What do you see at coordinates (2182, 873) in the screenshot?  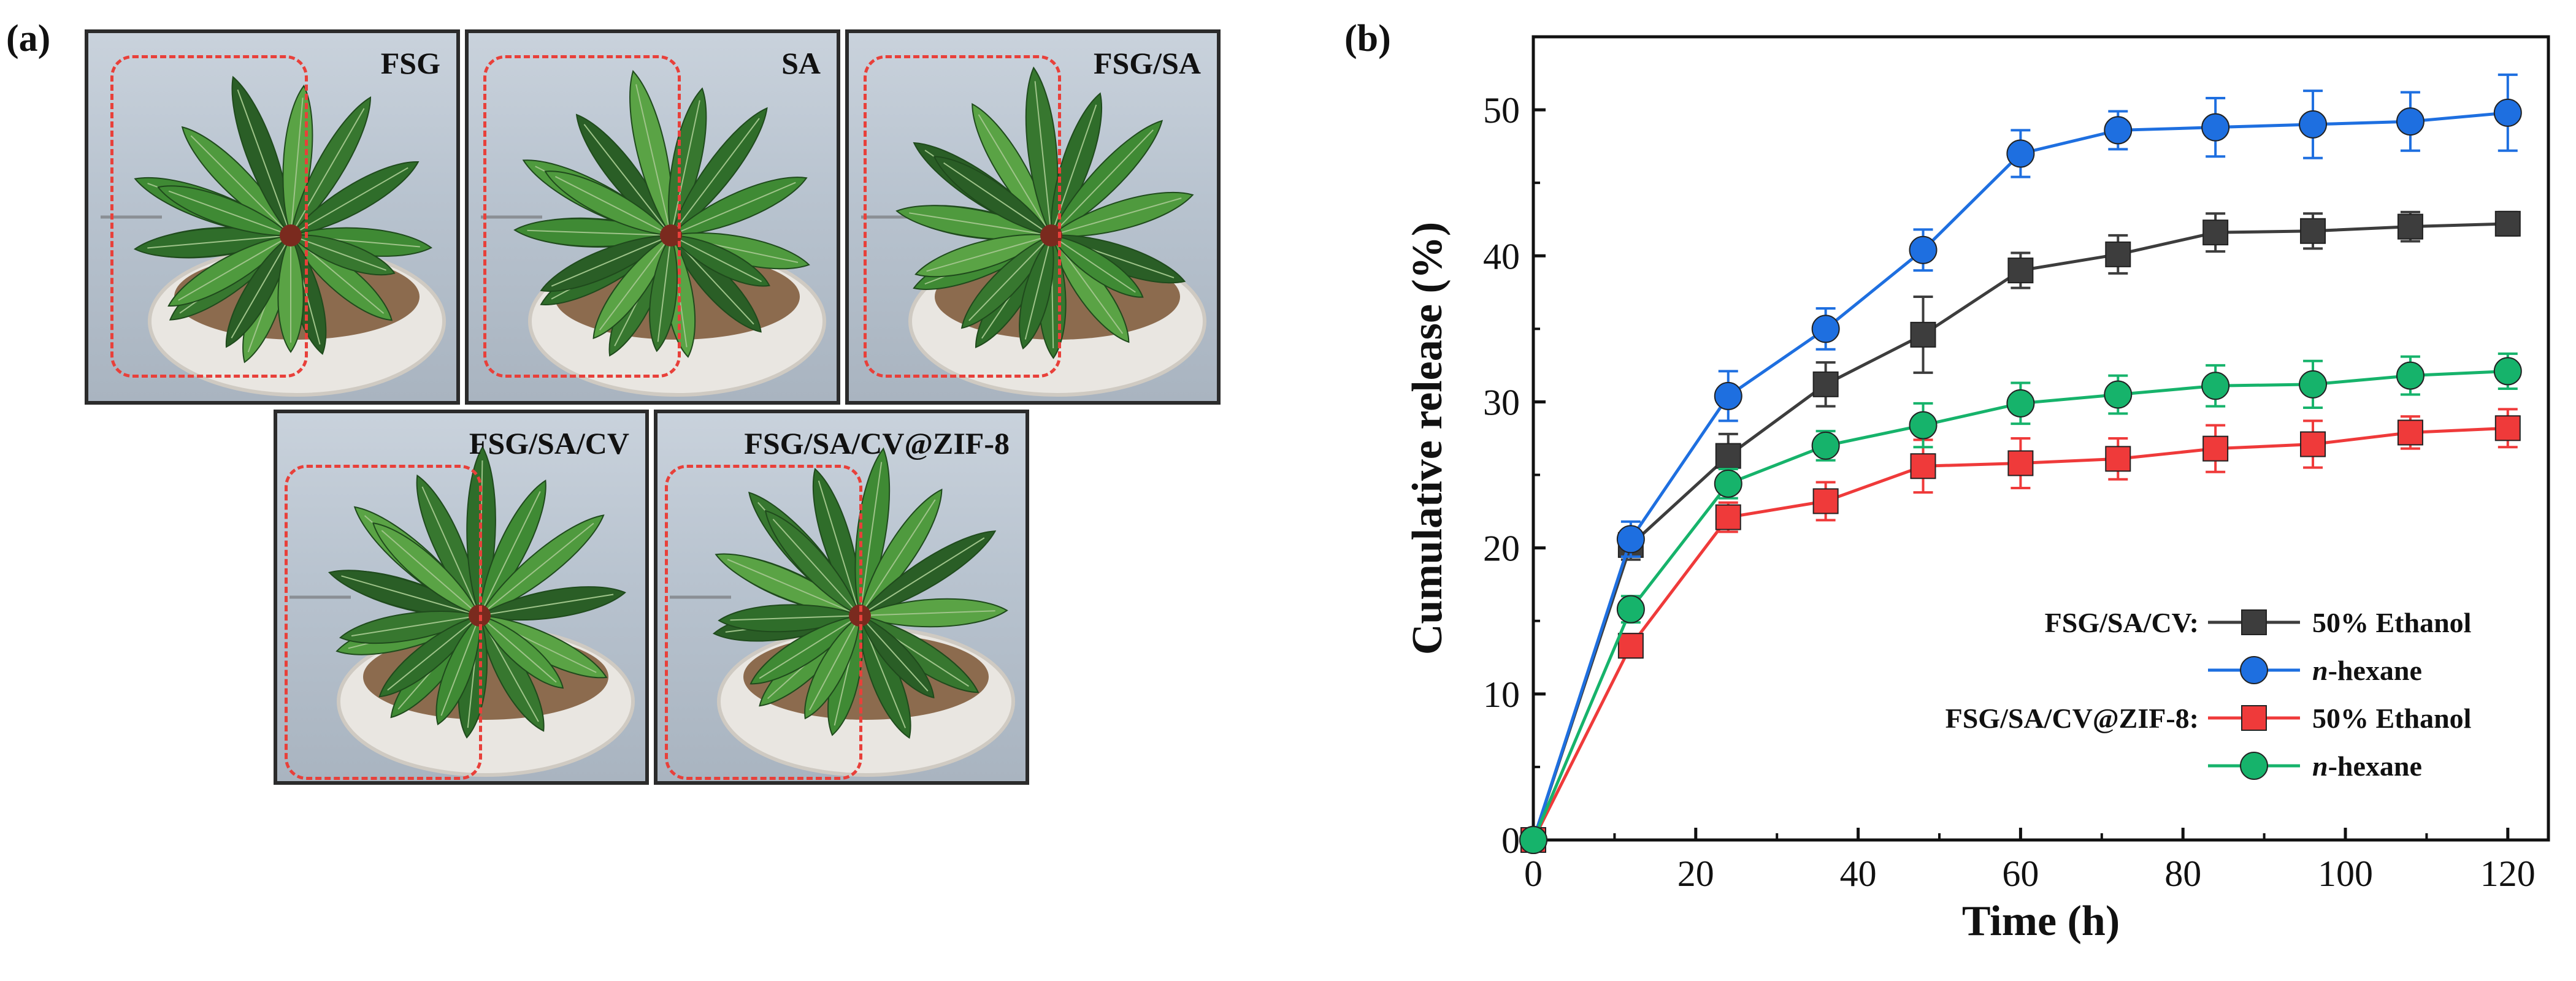 I see `x-tick-label: 80` at bounding box center [2182, 873].